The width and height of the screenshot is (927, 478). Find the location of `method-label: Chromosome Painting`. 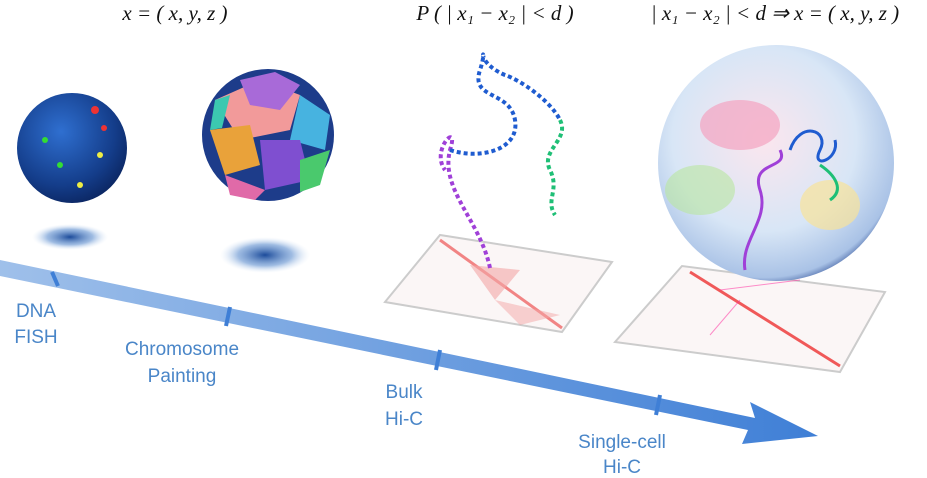

method-label: Chromosome Painting is located at coordinates (182, 363).